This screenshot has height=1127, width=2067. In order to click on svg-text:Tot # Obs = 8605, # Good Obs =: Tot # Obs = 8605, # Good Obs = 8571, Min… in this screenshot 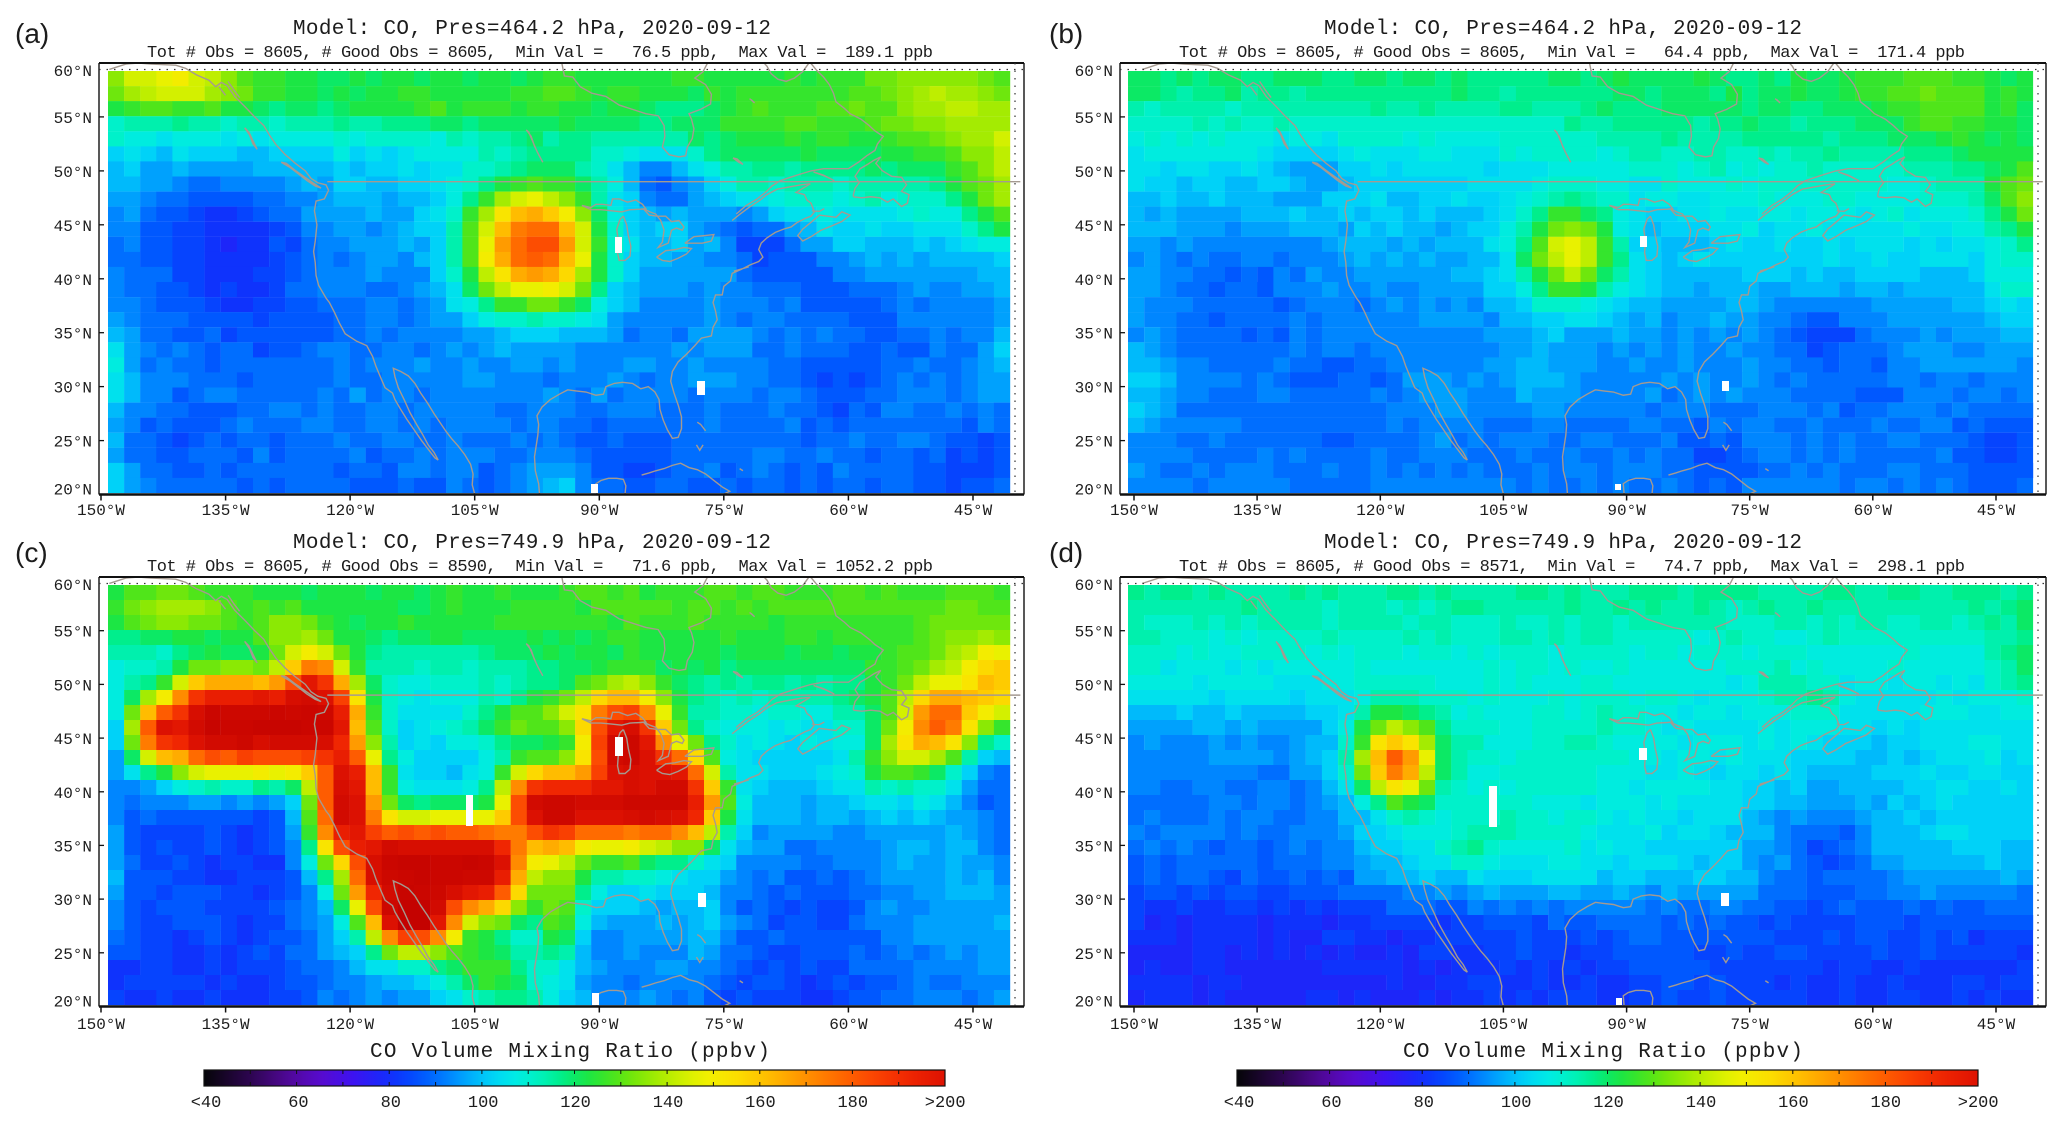, I will do `click(1572, 567)`.